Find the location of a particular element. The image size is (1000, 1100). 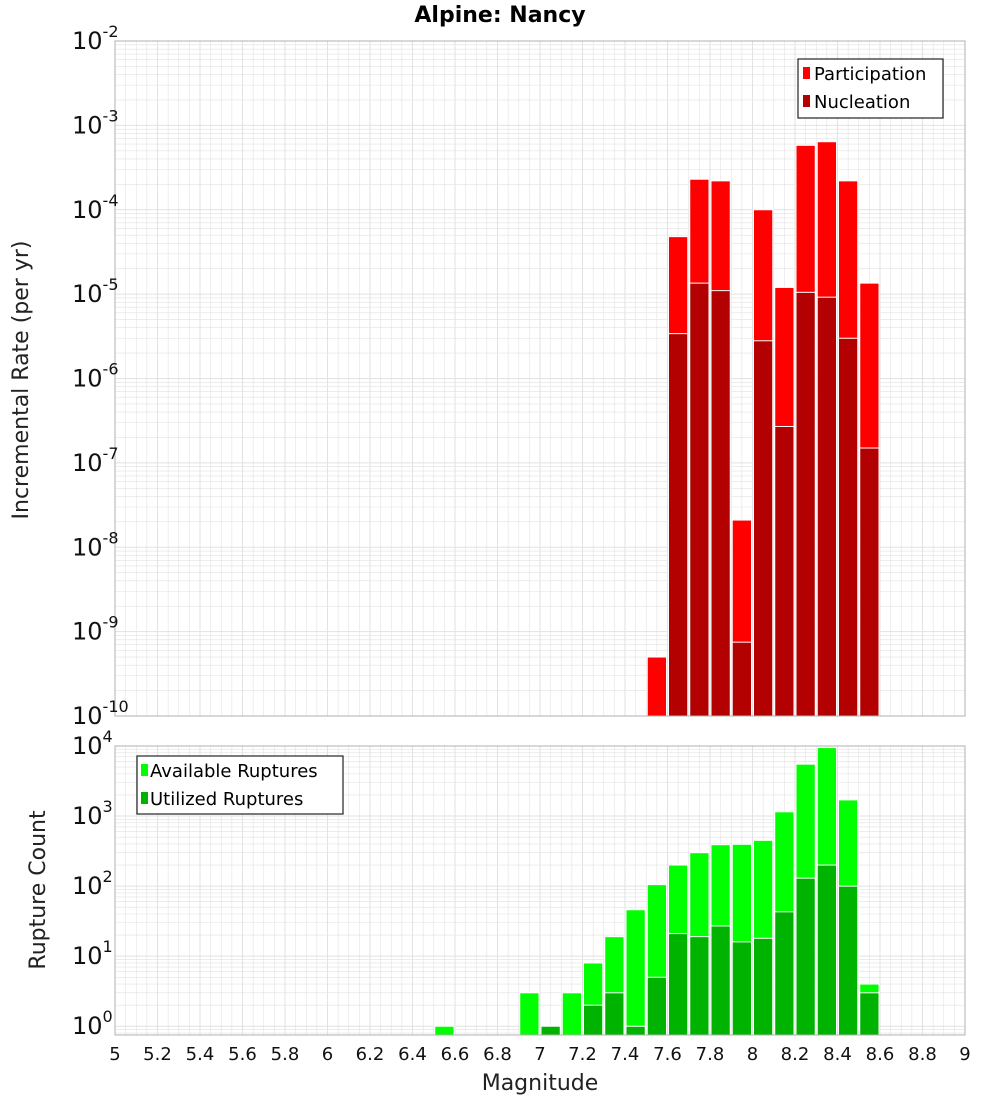

x-tick-label: 8.8 is located at coordinates (922, 1054).